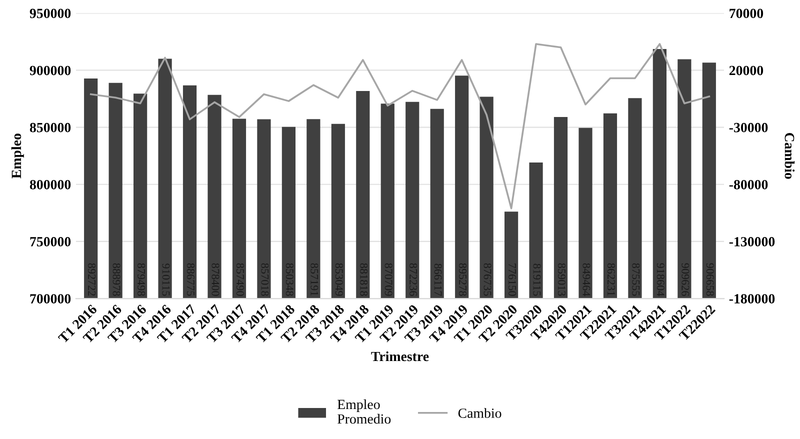 This screenshot has height=439, width=800. I want to click on y2-tick-label: -30000, so click(748, 127).